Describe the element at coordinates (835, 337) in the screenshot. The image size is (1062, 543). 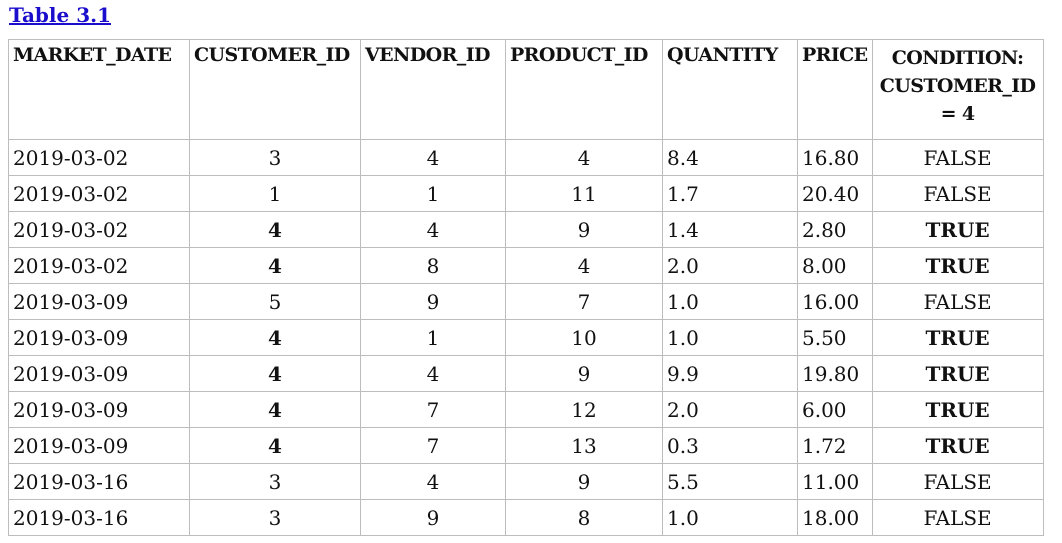
I see `cell-price: 5.50` at that location.